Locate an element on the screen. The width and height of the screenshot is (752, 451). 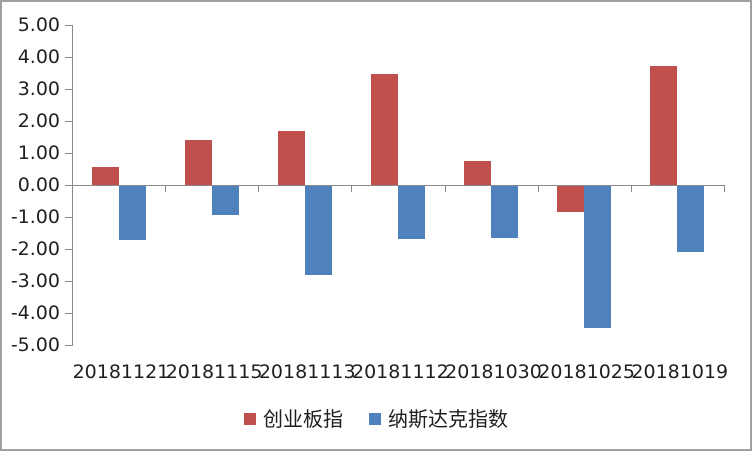
y-axis-tick-label: -2.00 is located at coordinates (35, 249).